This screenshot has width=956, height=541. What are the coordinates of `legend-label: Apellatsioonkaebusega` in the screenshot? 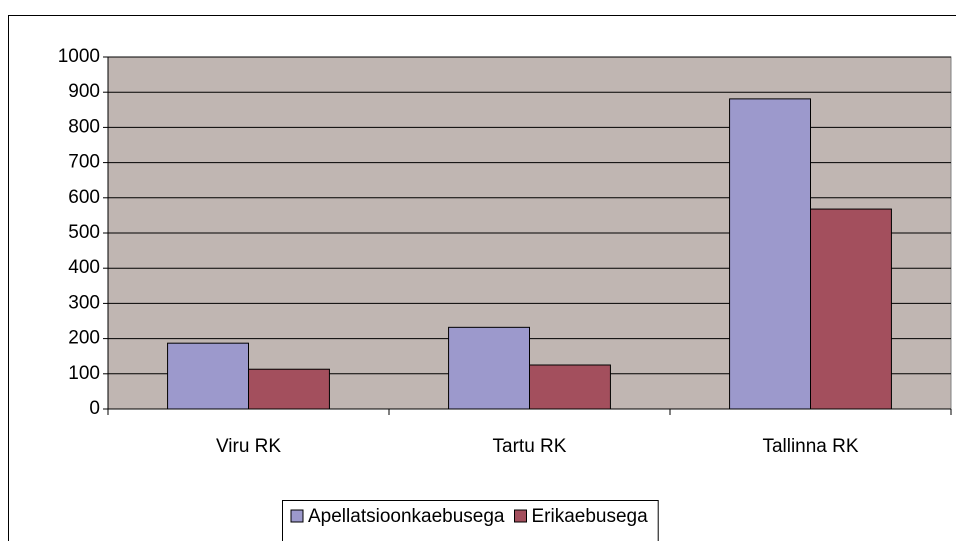 It's located at (406, 516).